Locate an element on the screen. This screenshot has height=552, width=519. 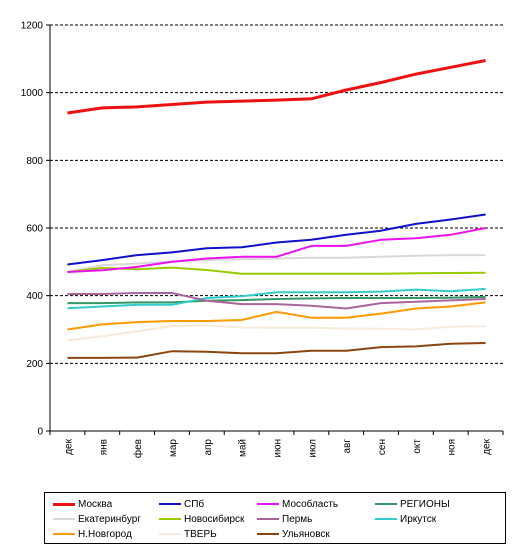
x-tick-label: янв is located at coordinates (103, 447).